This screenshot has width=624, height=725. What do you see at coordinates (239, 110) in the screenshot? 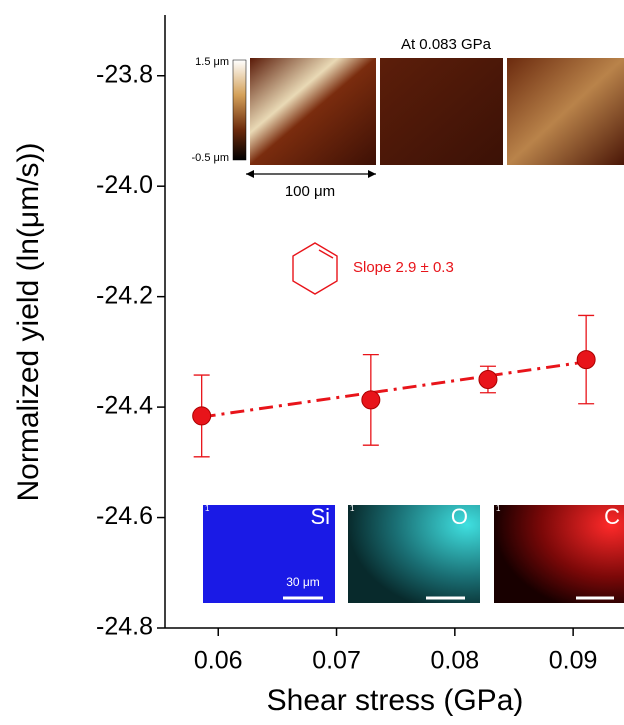
I see `afm-colorbar` at bounding box center [239, 110].